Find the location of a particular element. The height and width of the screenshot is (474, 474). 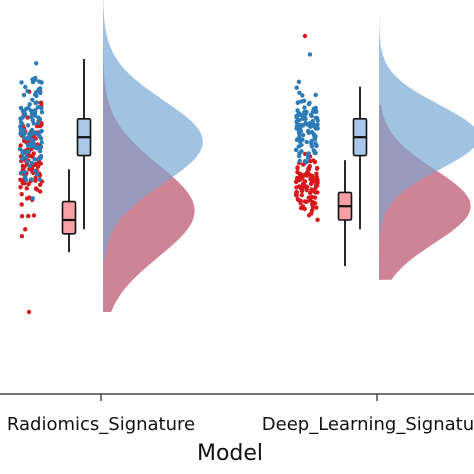

x-tick-label-radiomics: Radiomics_Signature is located at coordinates (101, 424).